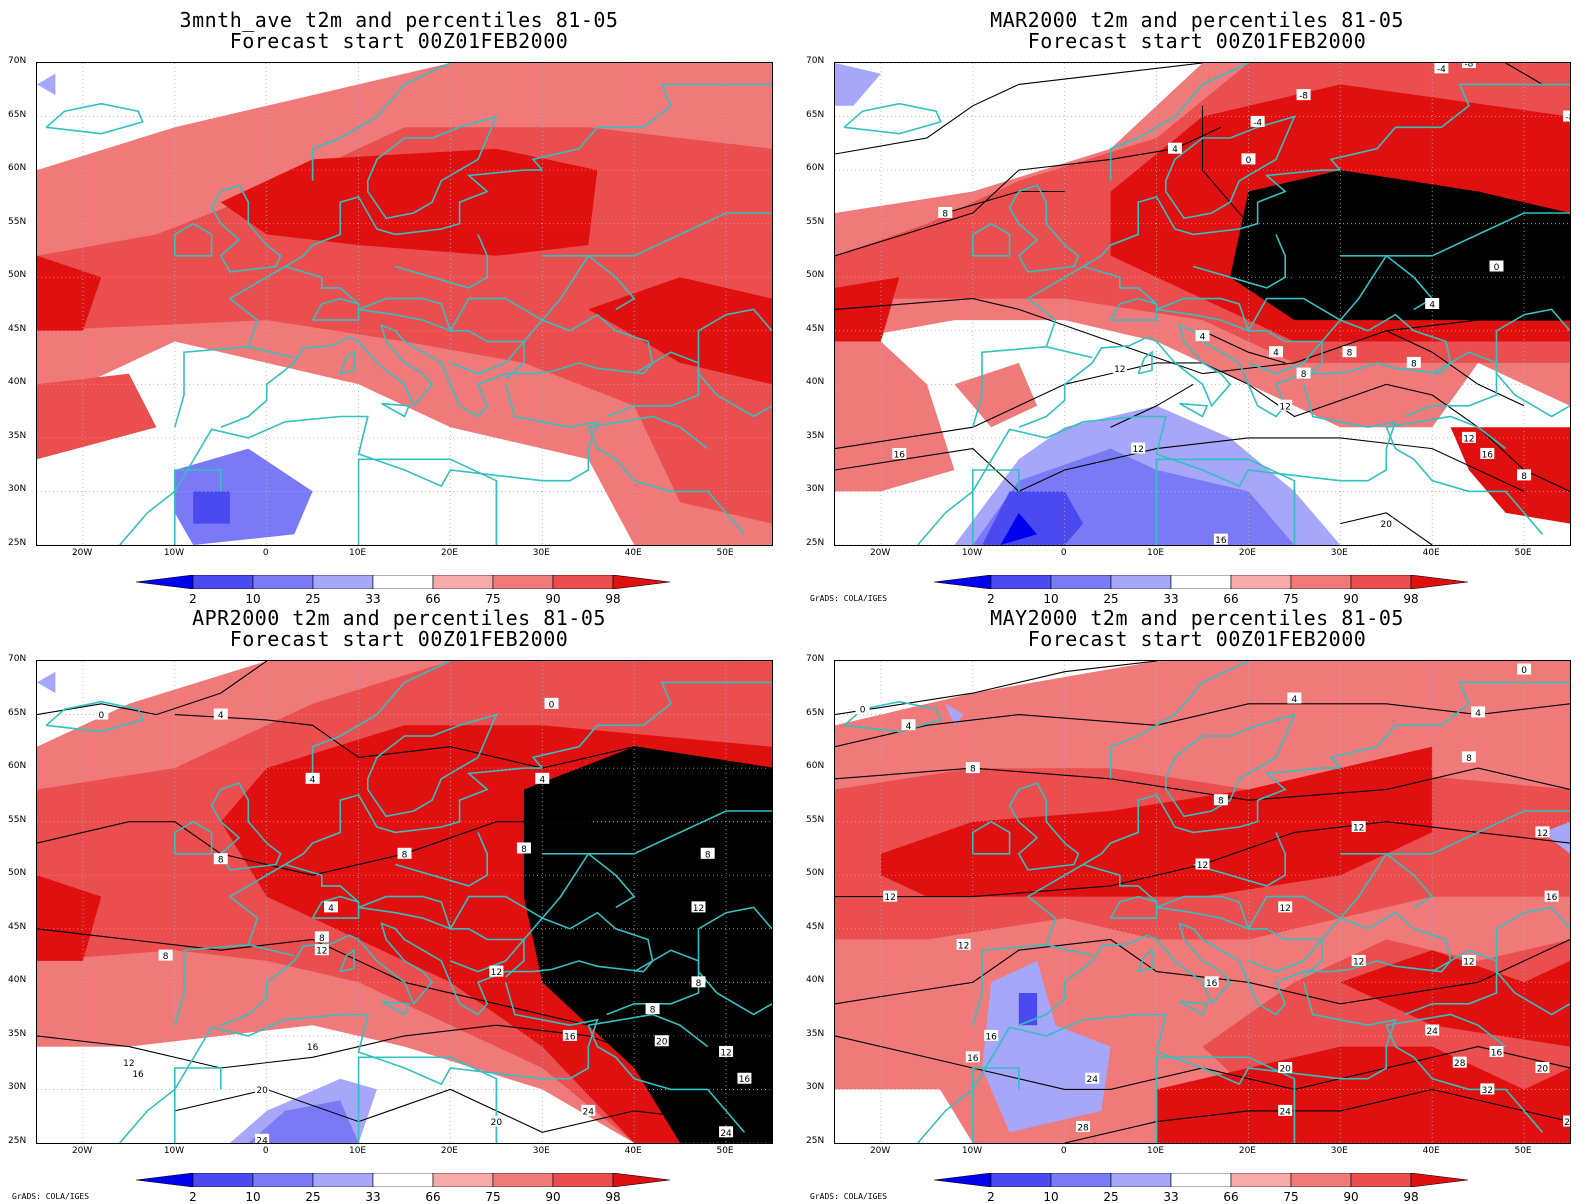 This screenshot has height=1204, width=1596. What do you see at coordinates (815, 114) in the screenshot?
I see `latitude-label: 65N` at bounding box center [815, 114].